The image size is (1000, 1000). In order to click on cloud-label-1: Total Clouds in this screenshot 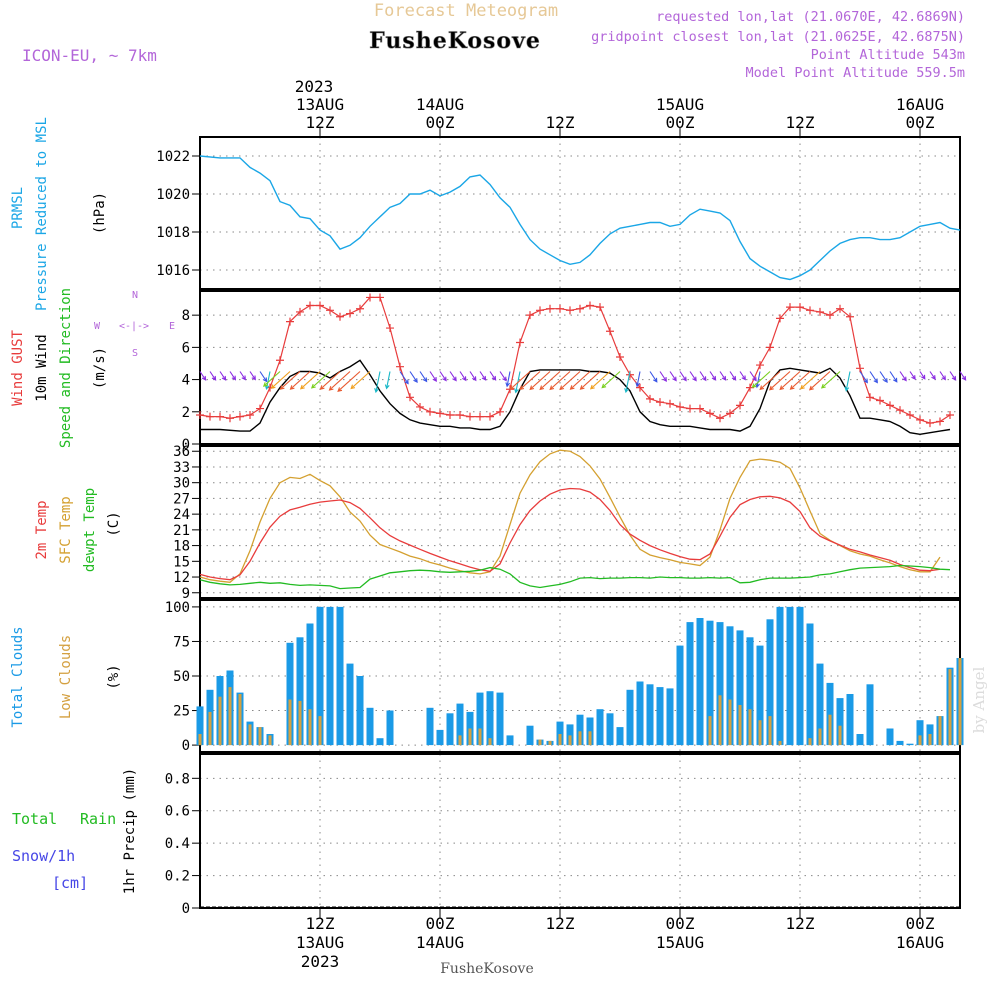, I will do `click(18, 676)`.